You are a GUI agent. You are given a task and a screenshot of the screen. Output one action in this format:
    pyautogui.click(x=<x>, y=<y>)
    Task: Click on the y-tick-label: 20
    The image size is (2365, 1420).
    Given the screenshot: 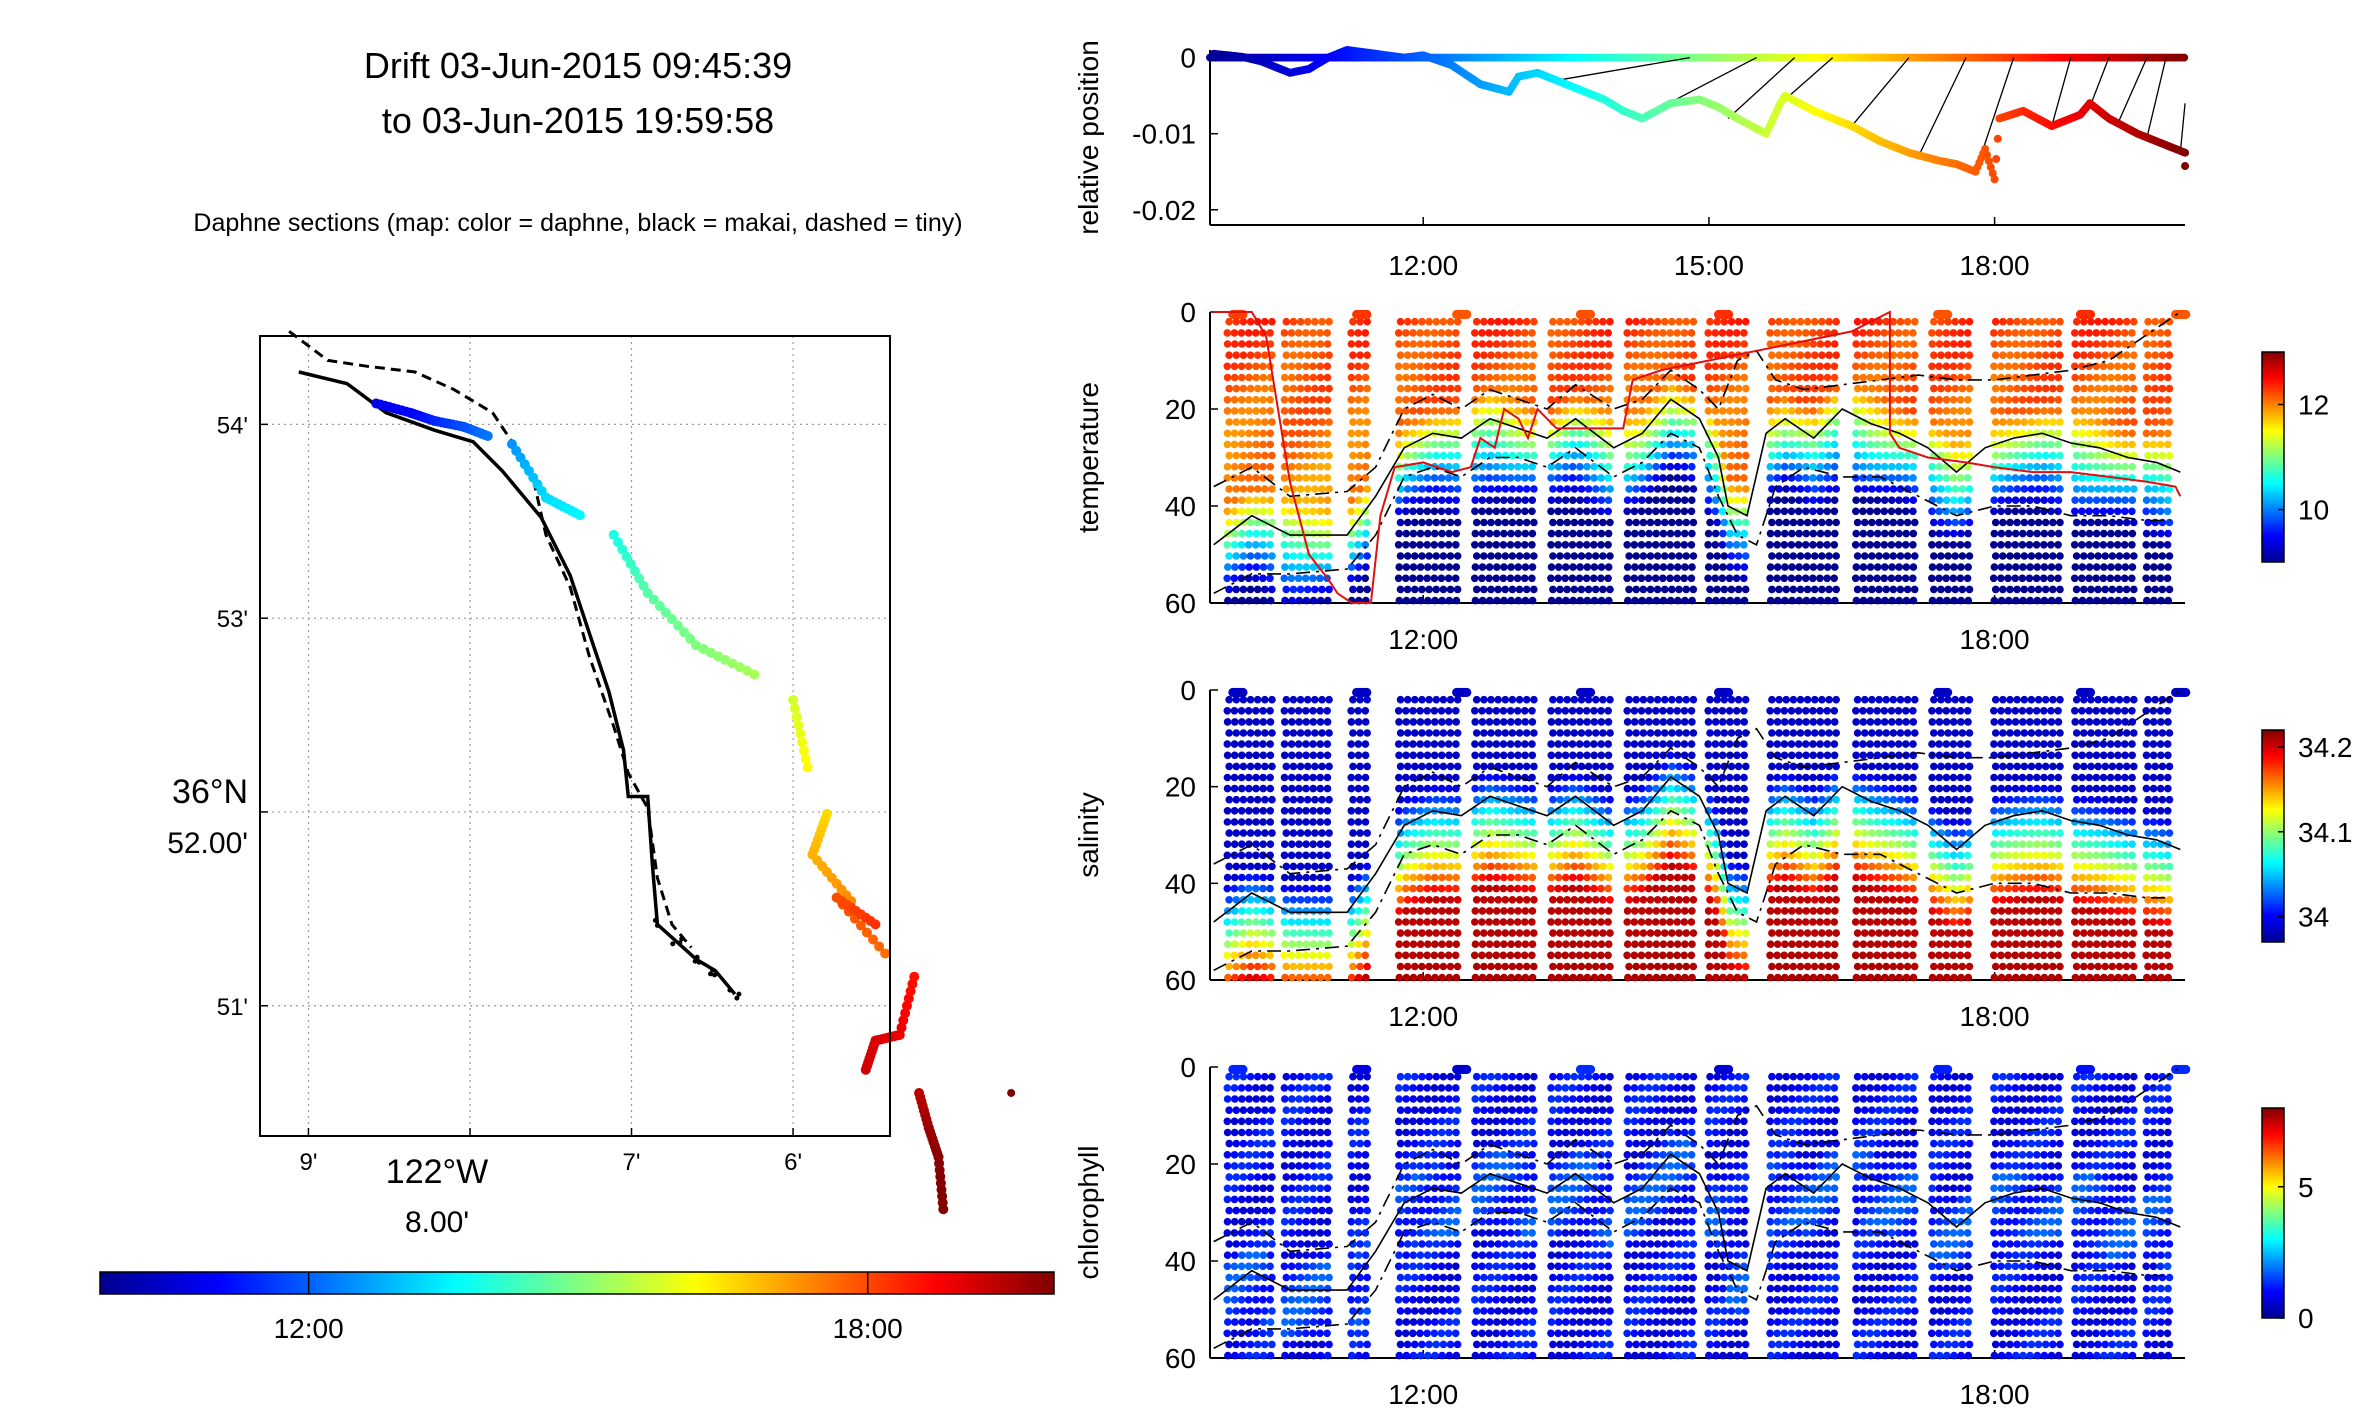 What is the action you would take?
    pyautogui.click(x=1180, y=409)
    